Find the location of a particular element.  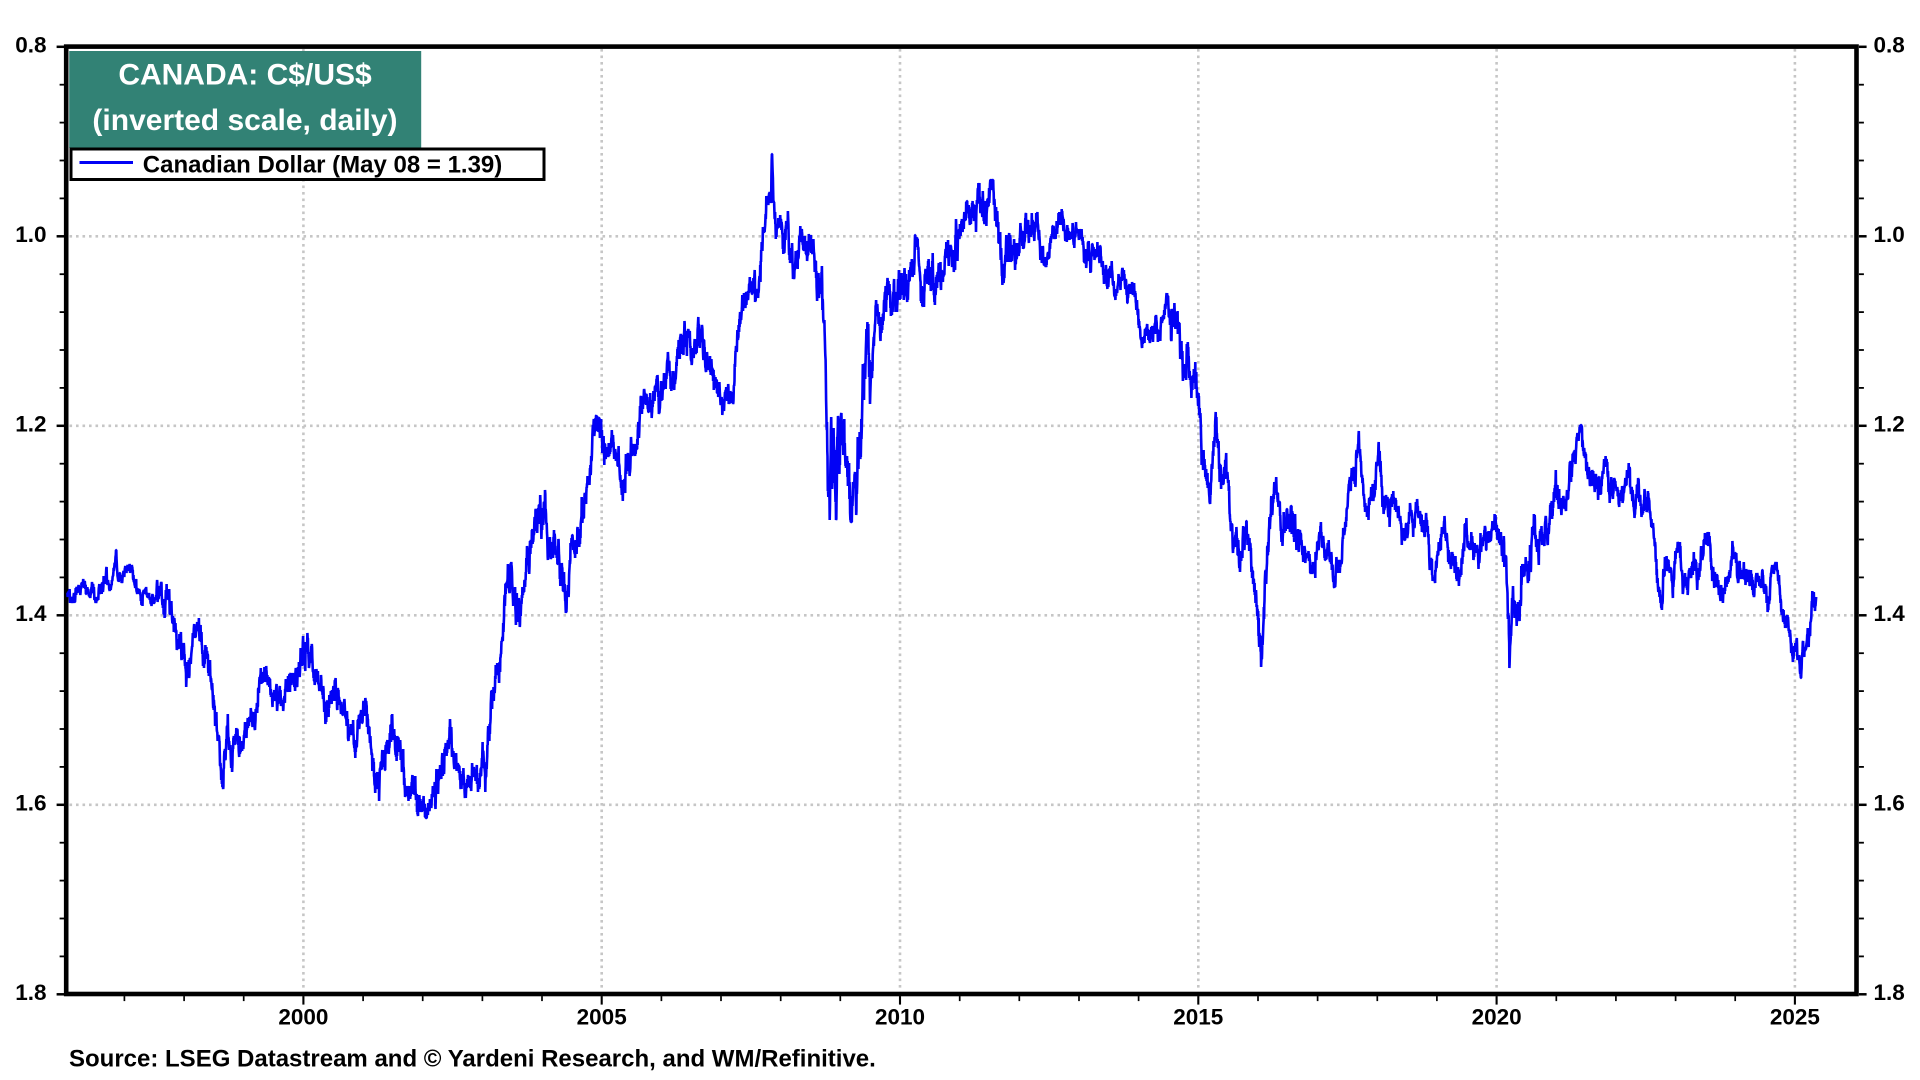

svg-text: 2005 is located at coordinates (602, 1017).